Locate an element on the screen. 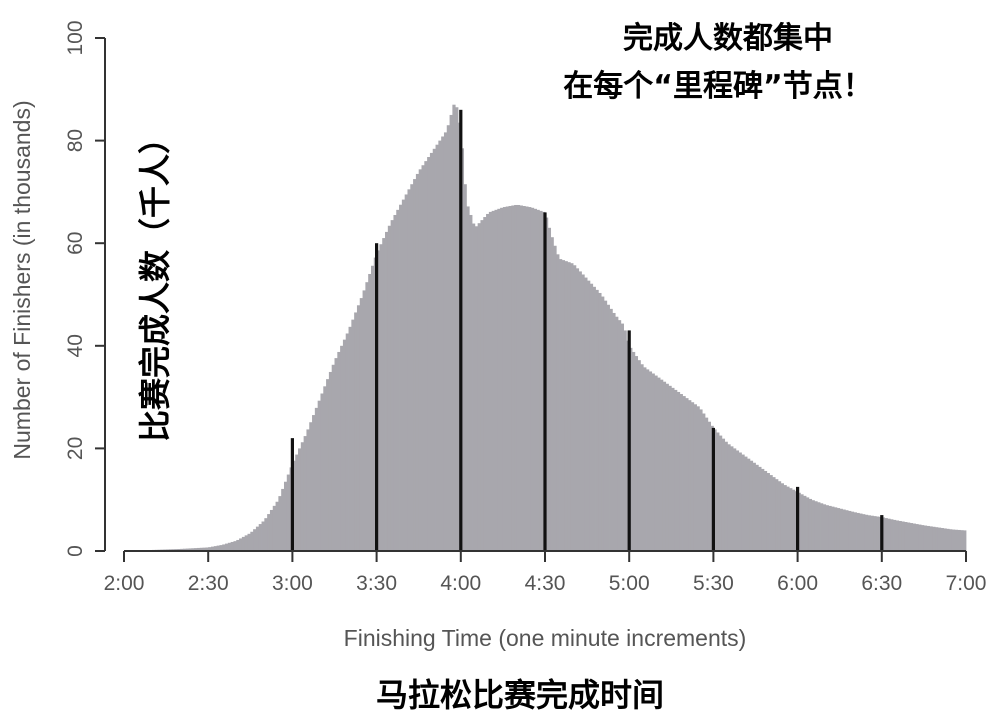 Image resolution: width=1000 pixels, height=722 pixels. x-tick-label: 6:00 is located at coordinates (797, 583).